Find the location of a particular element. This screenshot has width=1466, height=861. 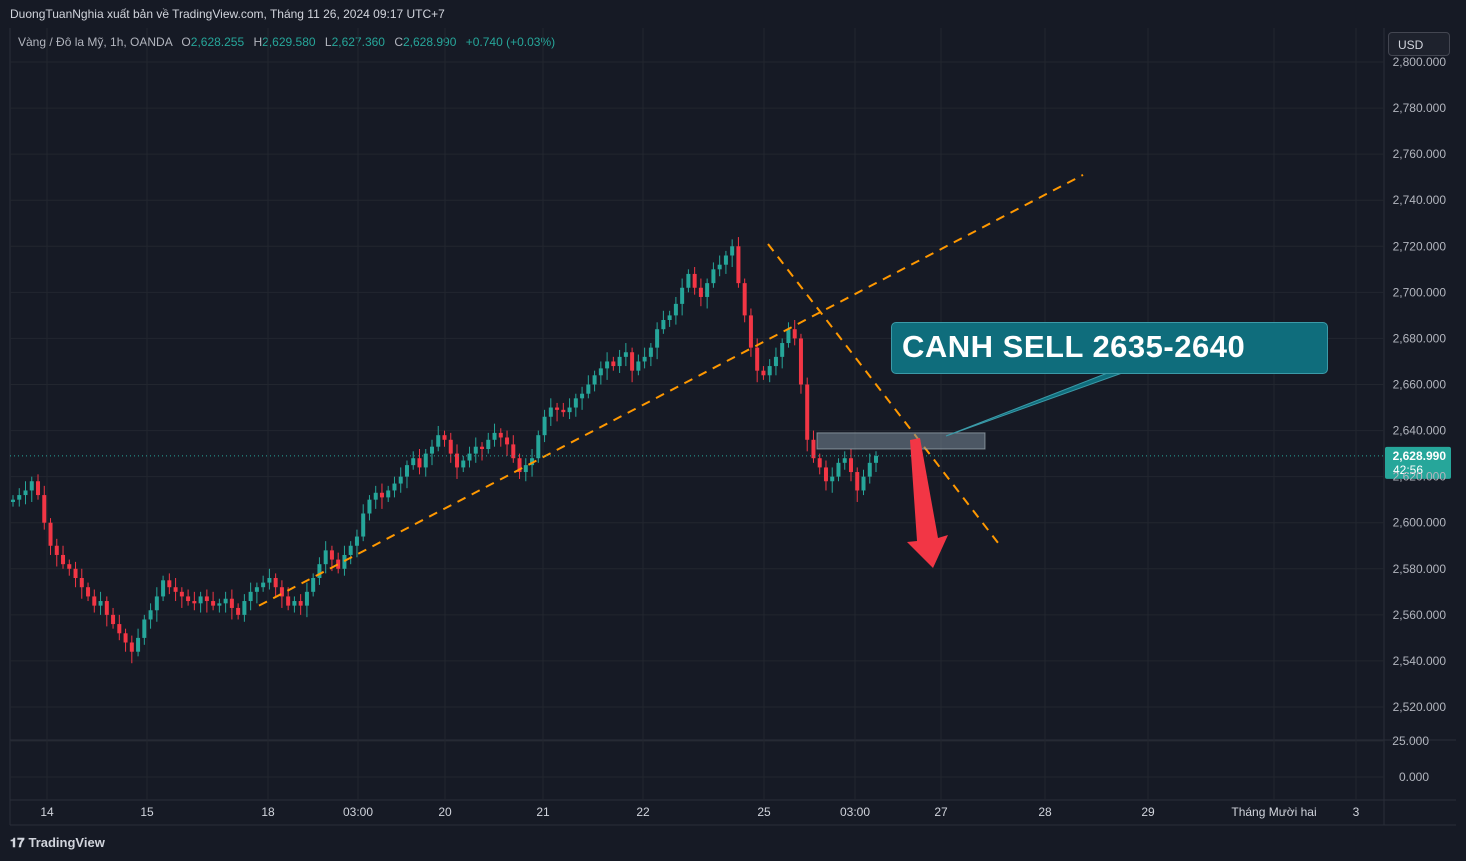

price-tick-label: 2,760.000 is located at coordinates (1420, 154).